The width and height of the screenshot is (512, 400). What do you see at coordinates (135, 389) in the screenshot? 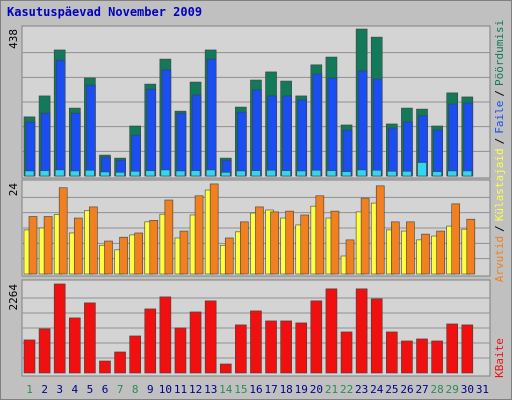
I see `x-tick-label: 8` at bounding box center [135, 389].